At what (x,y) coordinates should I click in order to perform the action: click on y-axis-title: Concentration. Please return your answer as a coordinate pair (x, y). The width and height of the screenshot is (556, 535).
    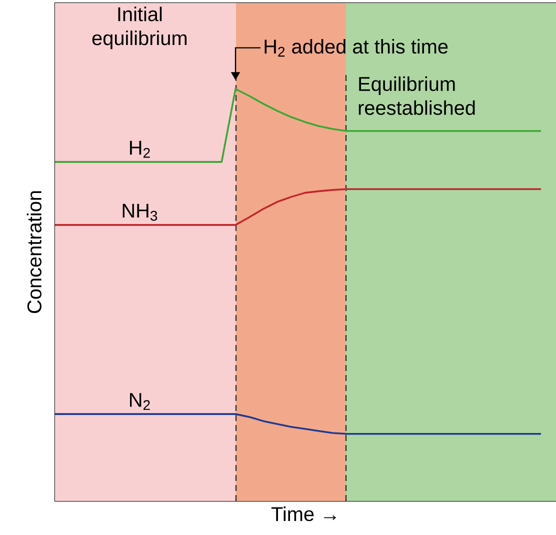
    Looking at the image, I should click on (34, 252).